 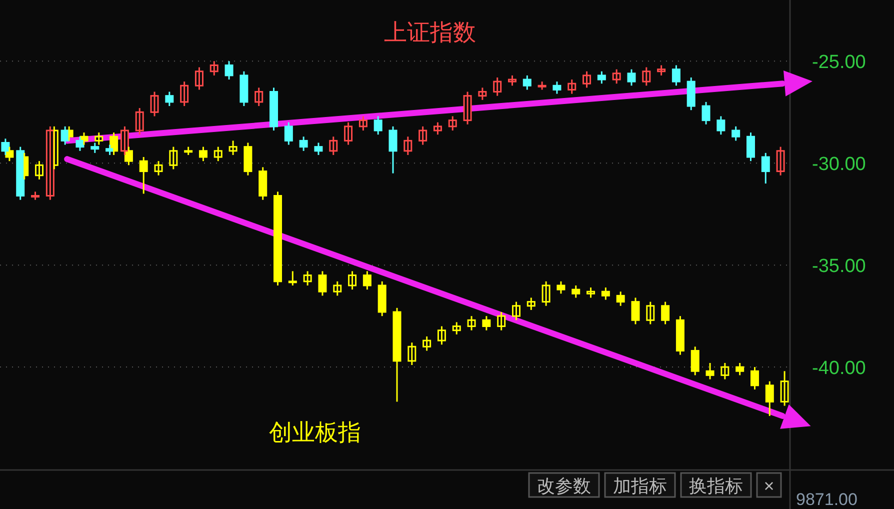 What do you see at coordinates (564, 486) in the screenshot?
I see `text: 改参数` at bounding box center [564, 486].